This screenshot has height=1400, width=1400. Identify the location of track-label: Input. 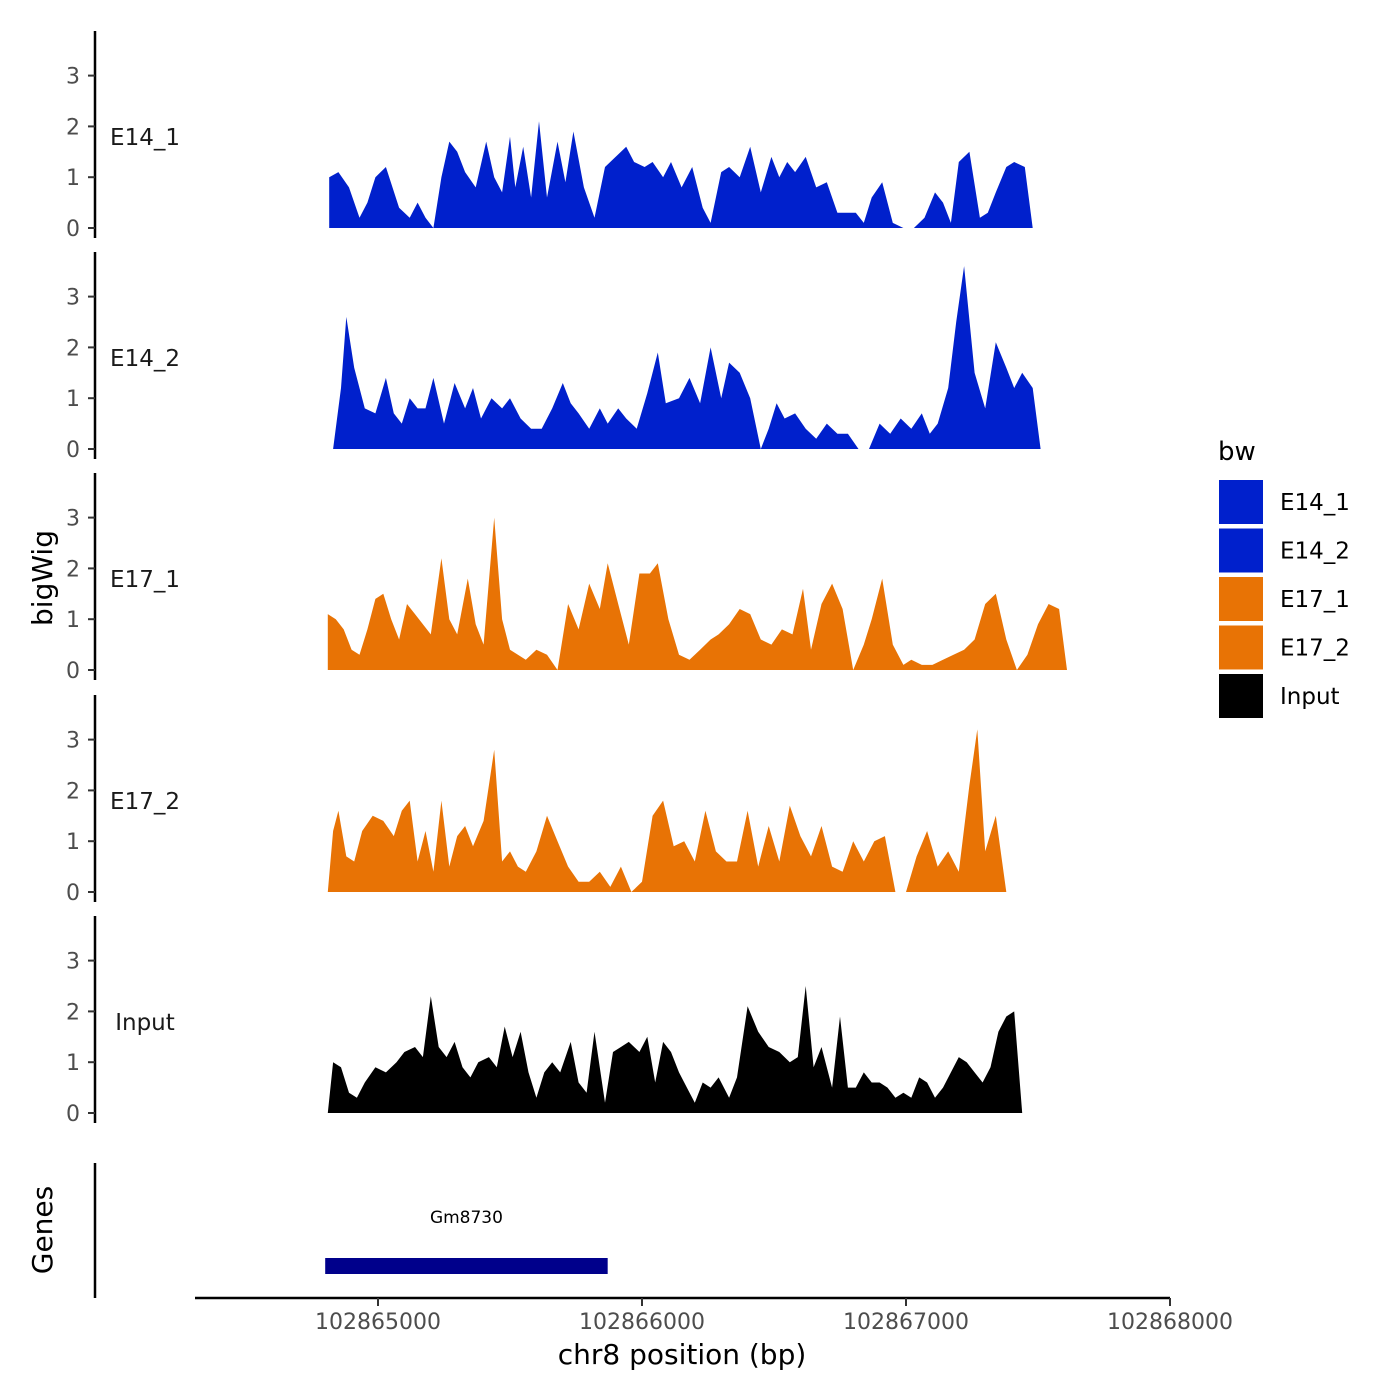
(145, 1023).